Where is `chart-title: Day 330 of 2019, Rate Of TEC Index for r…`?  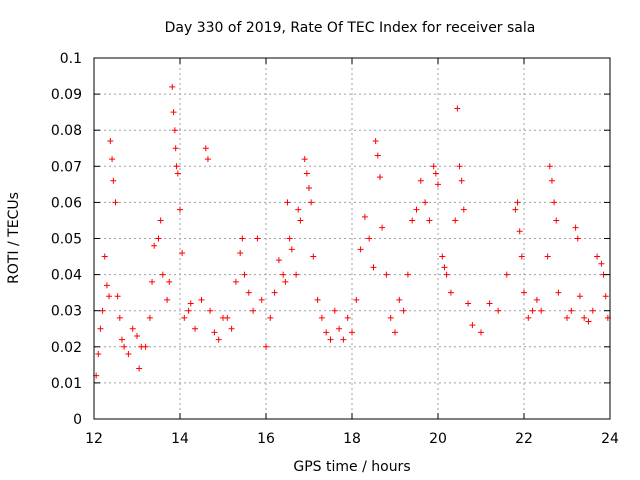
chart-title: Day 330 of 2019, Rate Of TEC Index for r… is located at coordinates (350, 28).